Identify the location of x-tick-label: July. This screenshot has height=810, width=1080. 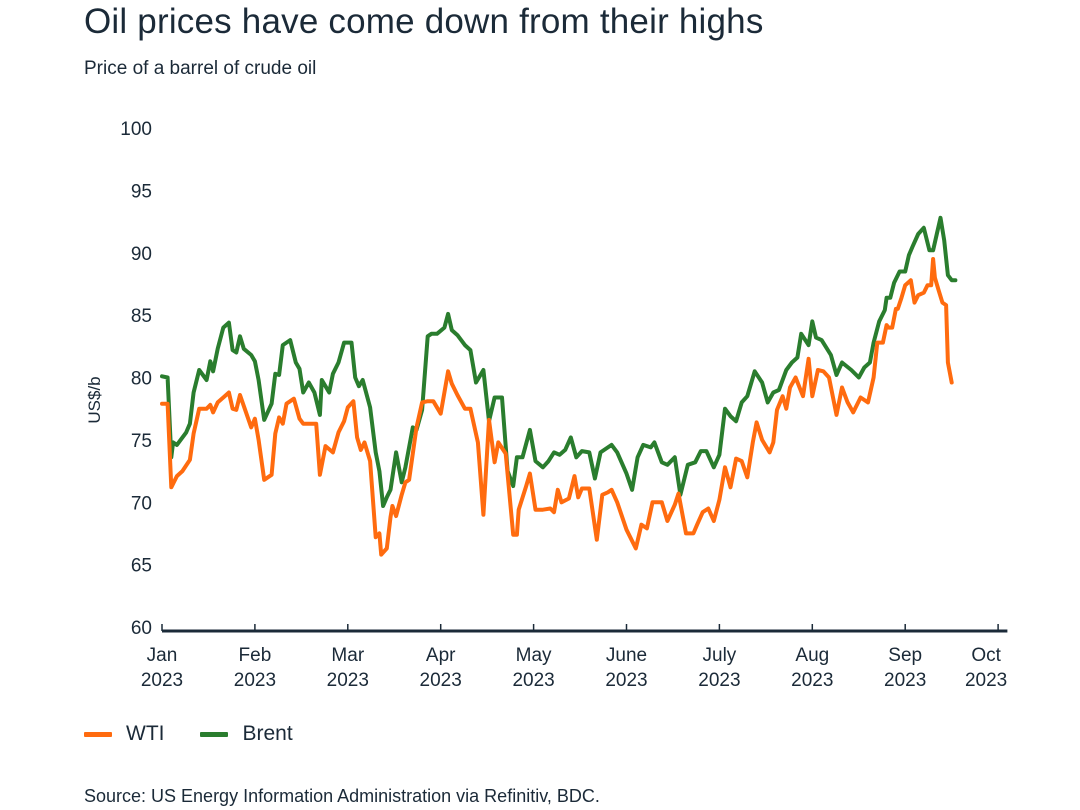
(720, 655).